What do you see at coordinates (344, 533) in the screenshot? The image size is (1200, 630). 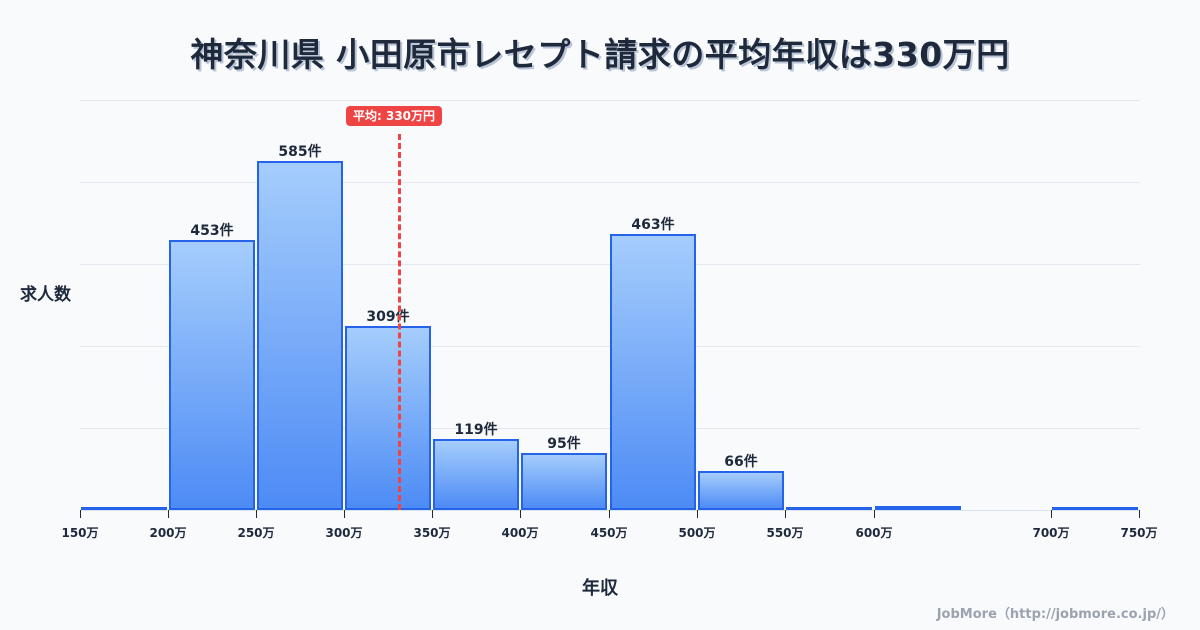 I see `x-tick-label: 300万` at bounding box center [344, 533].